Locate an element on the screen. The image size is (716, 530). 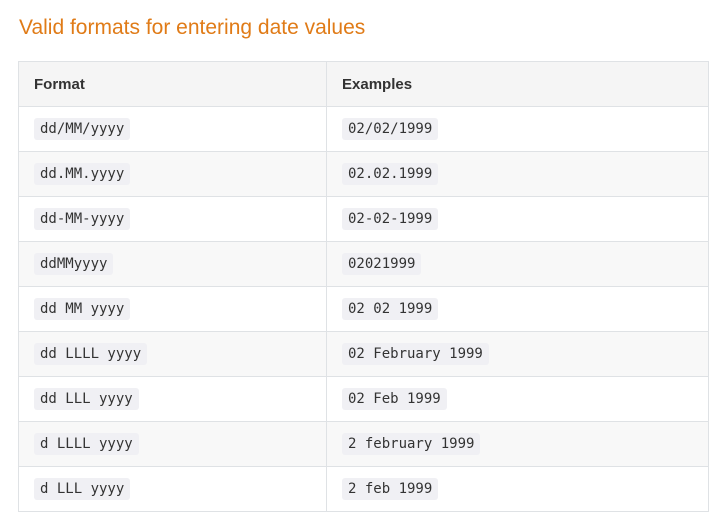
format-cell: d LLLL yyyy is located at coordinates (172, 444).